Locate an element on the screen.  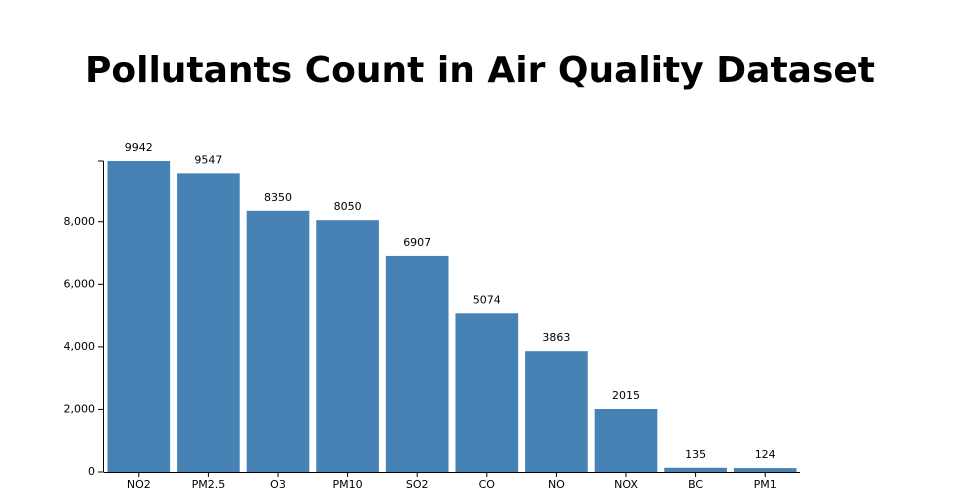
bar-bc is located at coordinates (695, 469).